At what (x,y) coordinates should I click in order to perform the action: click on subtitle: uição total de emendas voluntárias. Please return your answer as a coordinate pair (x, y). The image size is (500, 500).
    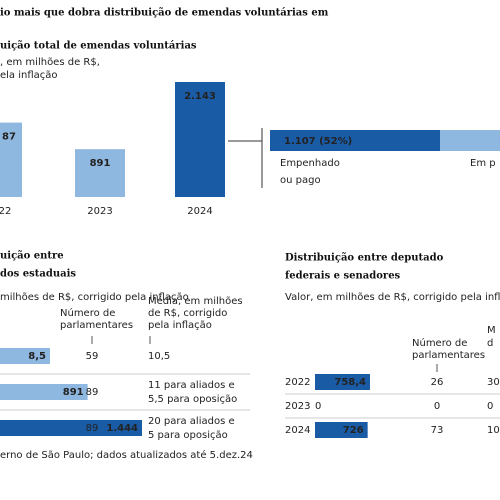
    Looking at the image, I should click on (98, 46).